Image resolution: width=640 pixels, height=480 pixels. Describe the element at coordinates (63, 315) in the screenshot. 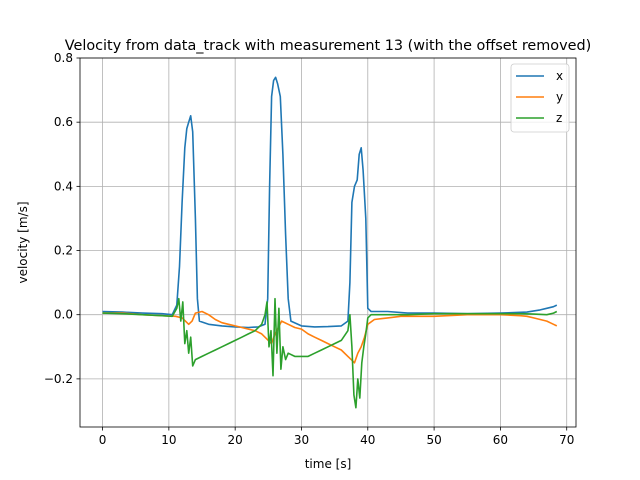

I see `y-tick-label: 0.0` at that location.